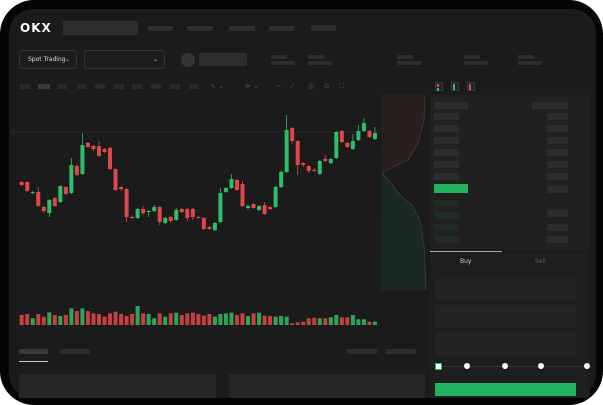 The image size is (603, 405). Describe the element at coordinates (505, 289) in the screenshot. I see `price-input` at that location.